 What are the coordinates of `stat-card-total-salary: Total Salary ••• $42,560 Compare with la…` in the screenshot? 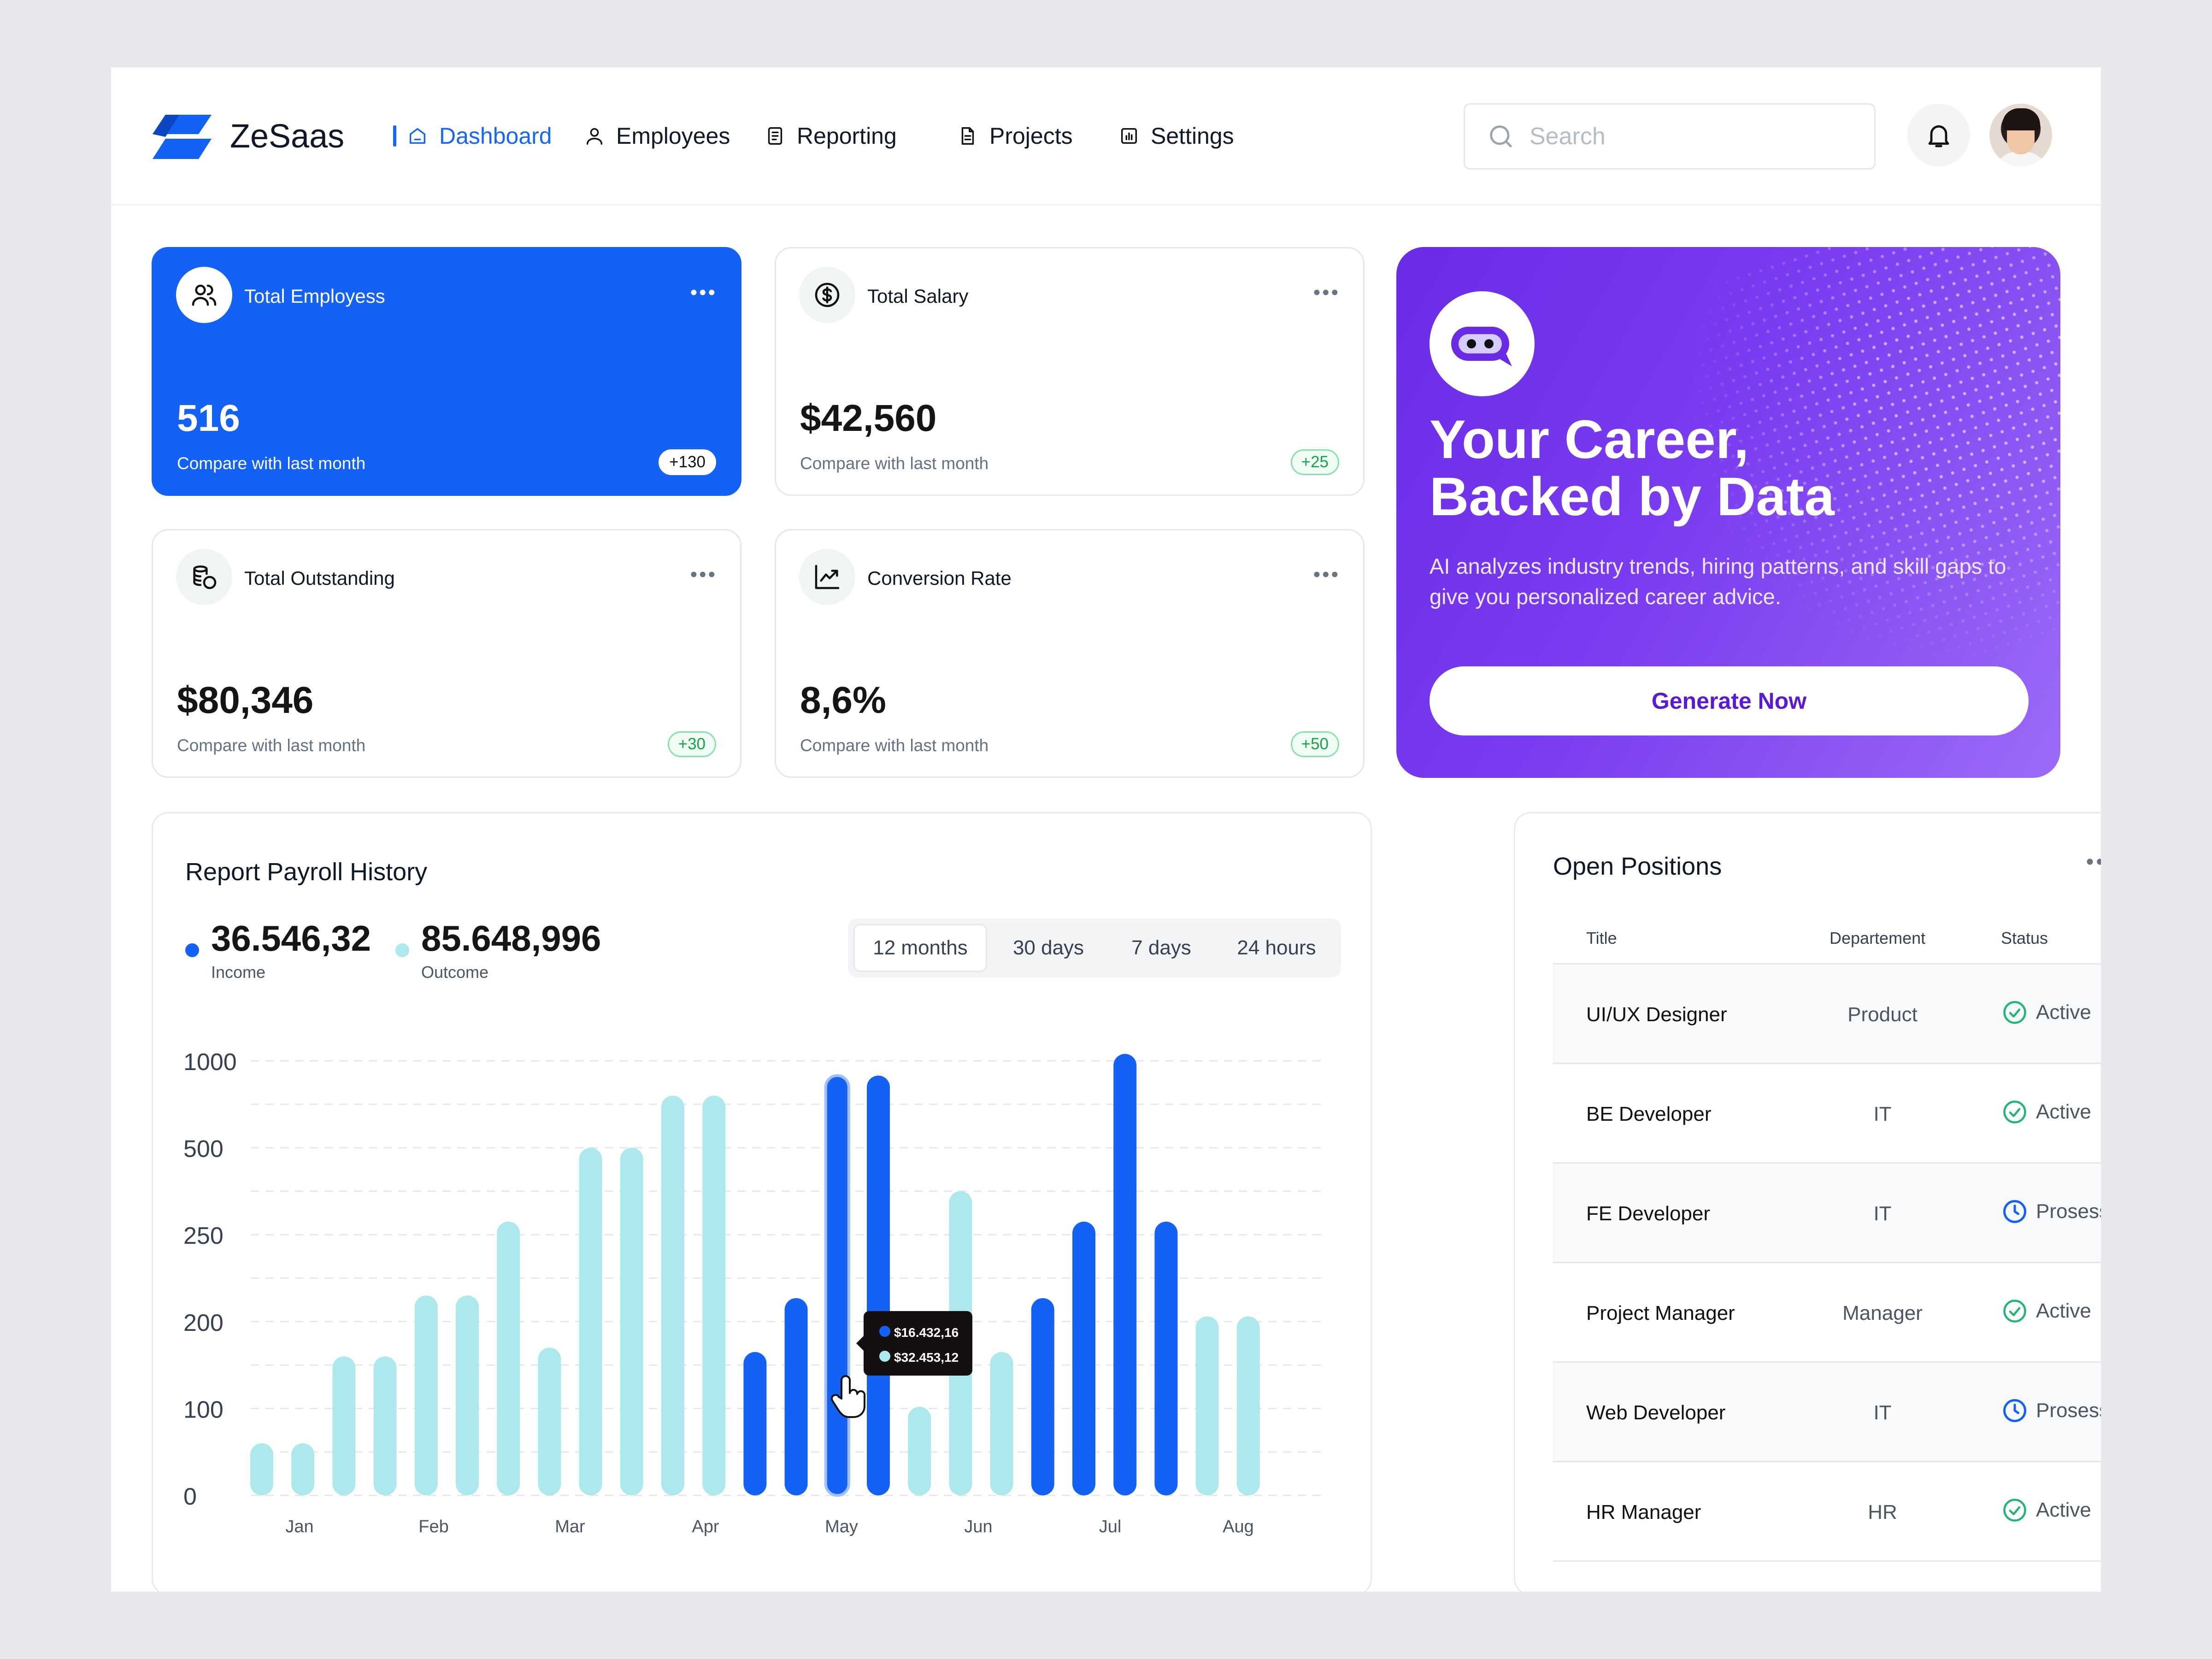 It's located at (1070, 371).